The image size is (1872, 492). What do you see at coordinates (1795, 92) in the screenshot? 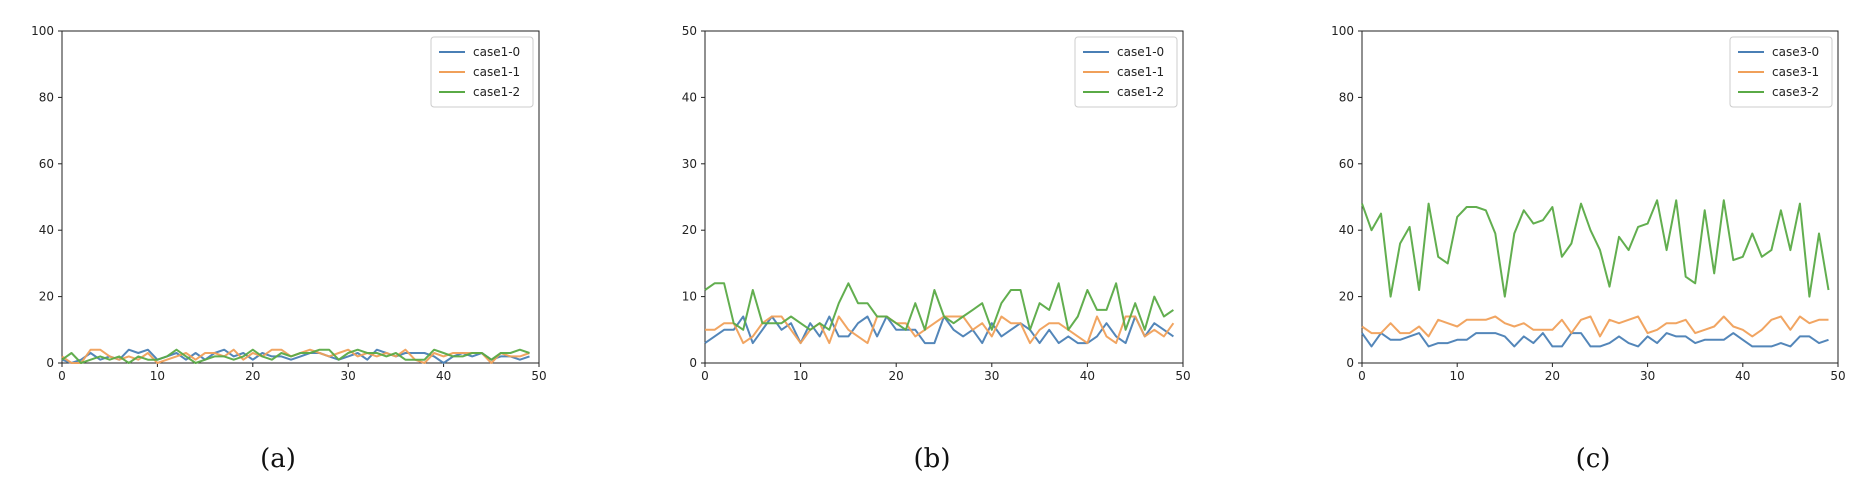
I see `legend-label: case3-2` at bounding box center [1795, 92].